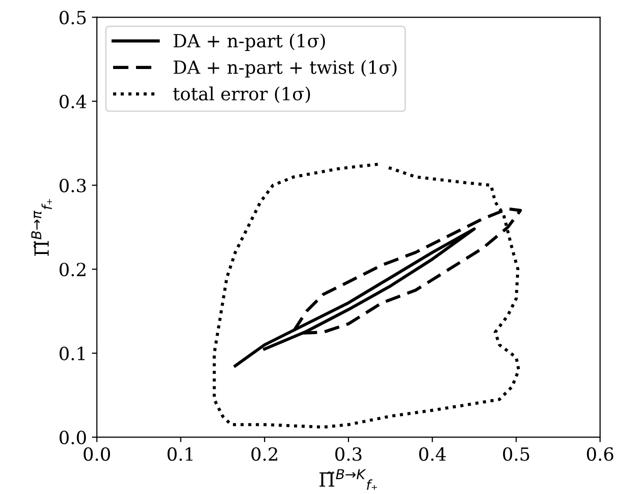 The image size is (633, 494). What do you see at coordinates (73, 185) in the screenshot?
I see `y-tick-label: 0.3` at bounding box center [73, 185].